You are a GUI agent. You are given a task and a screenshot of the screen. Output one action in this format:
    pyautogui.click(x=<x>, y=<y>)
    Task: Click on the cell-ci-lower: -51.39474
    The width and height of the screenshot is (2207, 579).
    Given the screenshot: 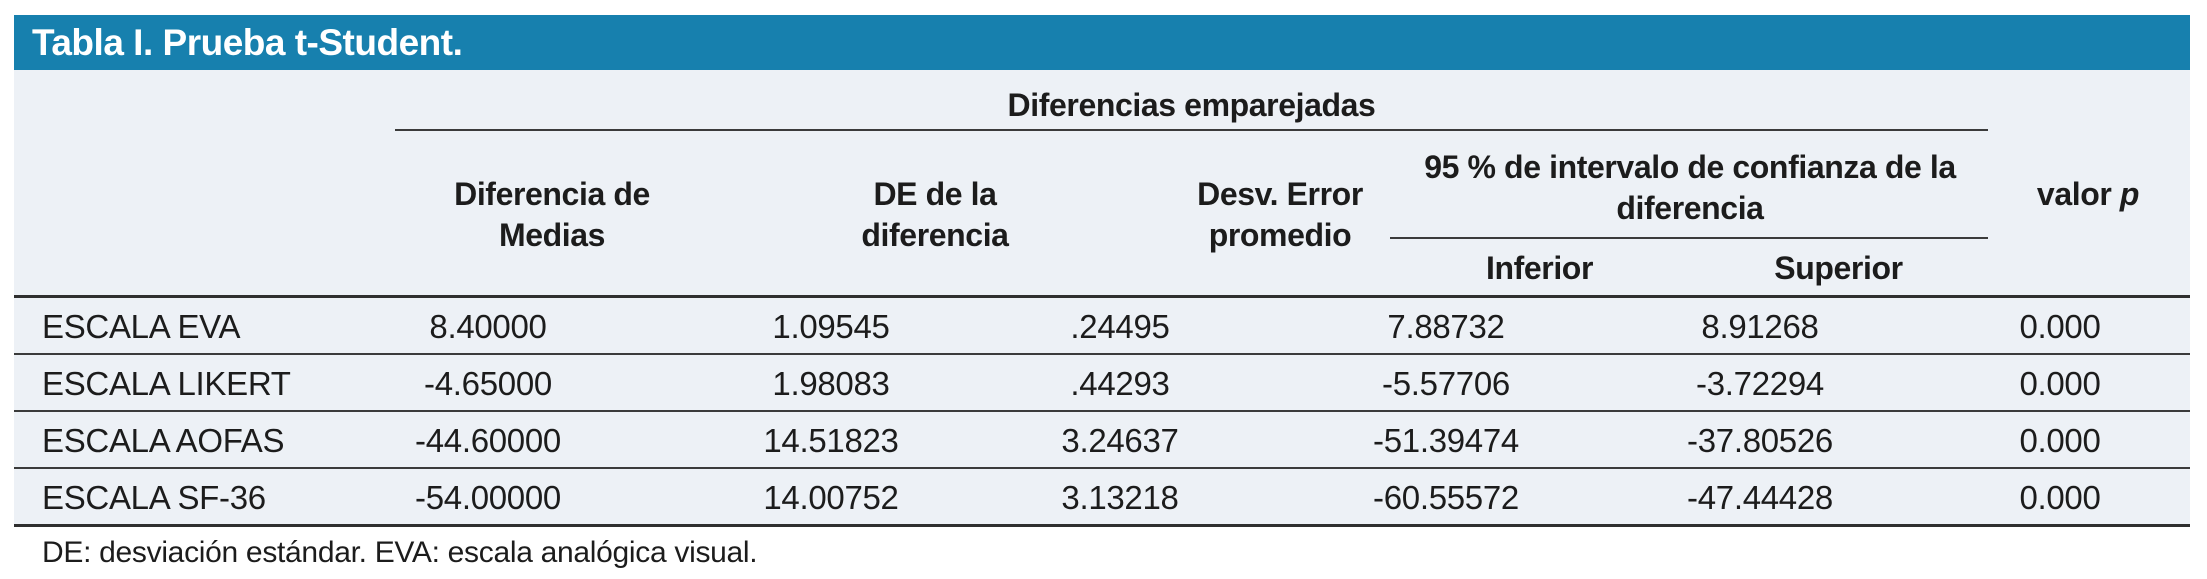 What is the action you would take?
    pyautogui.click(x=1446, y=440)
    